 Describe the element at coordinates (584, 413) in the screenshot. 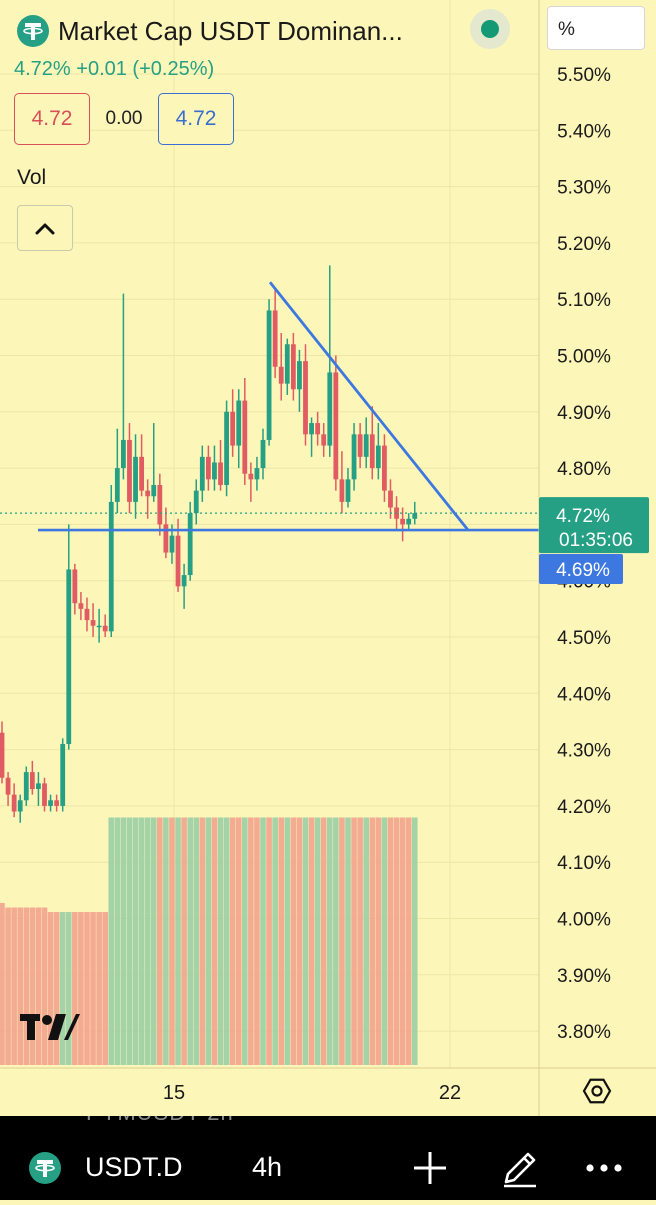

I see `y-tick-label: 4.90%` at that location.